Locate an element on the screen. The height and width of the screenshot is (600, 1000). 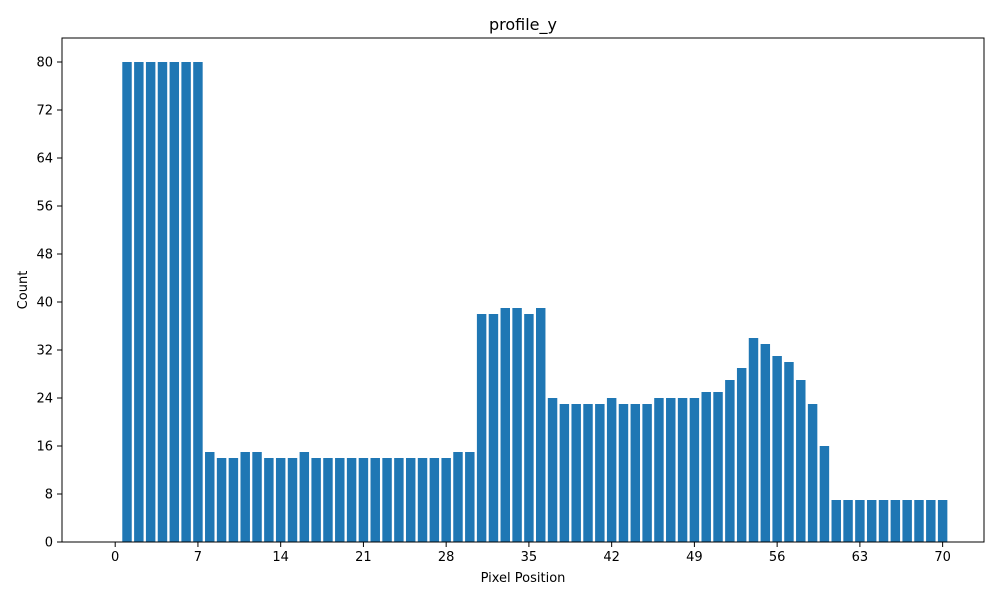
x-tick-label: 63 is located at coordinates (860, 557).